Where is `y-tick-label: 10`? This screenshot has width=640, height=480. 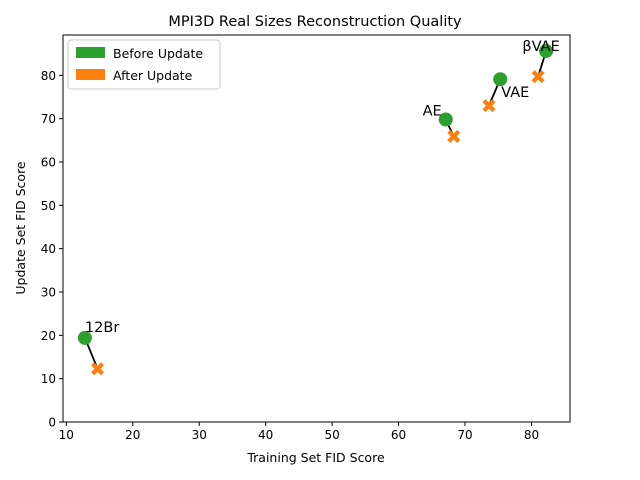
y-tick-label: 10 is located at coordinates (48, 379).